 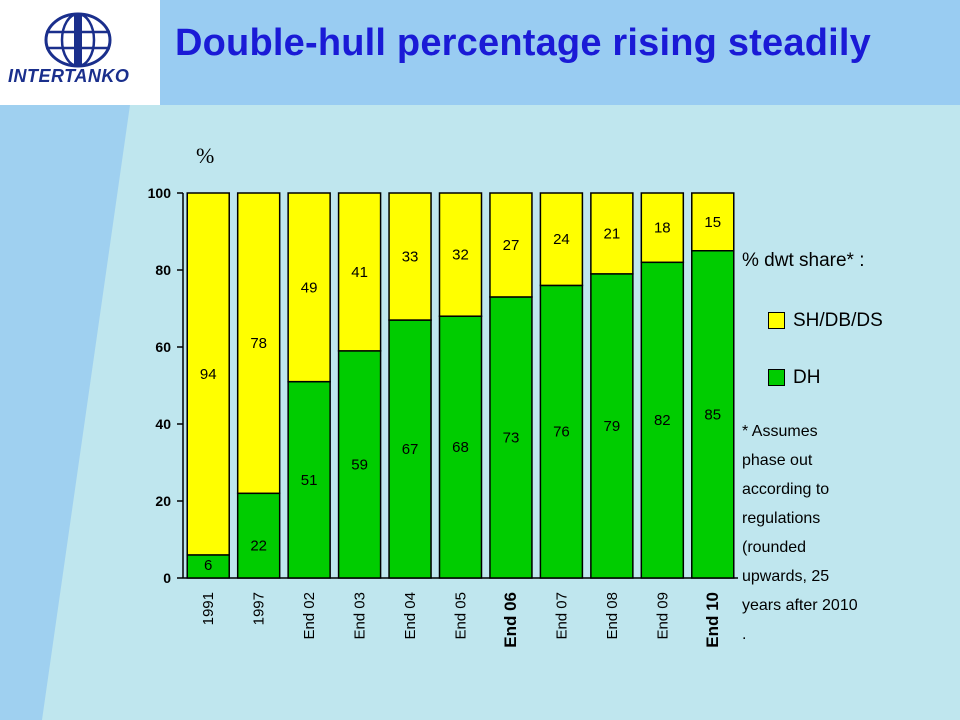 What do you see at coordinates (78, 40) in the screenshot?
I see `globe-icon` at bounding box center [78, 40].